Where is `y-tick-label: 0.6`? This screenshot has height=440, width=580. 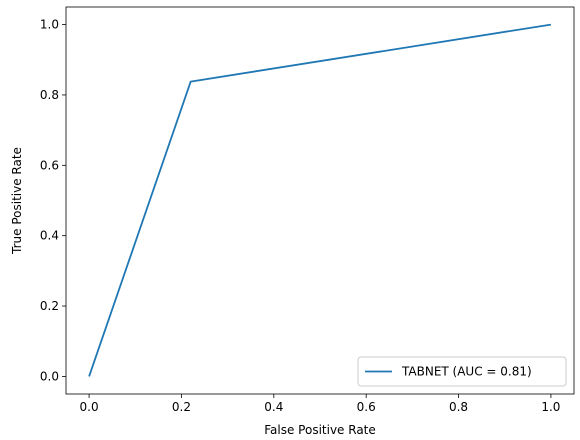
y-tick-label: 0.6 is located at coordinates (49, 165).